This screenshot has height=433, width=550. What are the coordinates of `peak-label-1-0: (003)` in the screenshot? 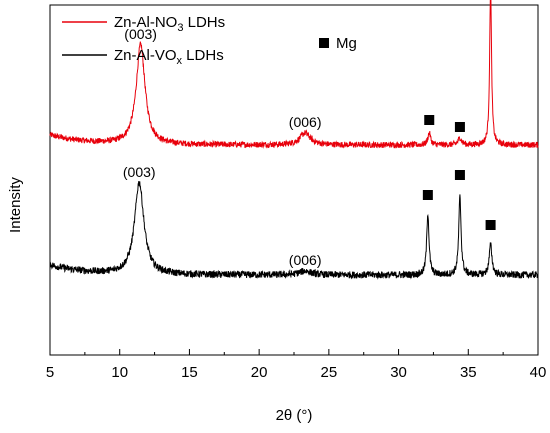 It's located at (139, 172).